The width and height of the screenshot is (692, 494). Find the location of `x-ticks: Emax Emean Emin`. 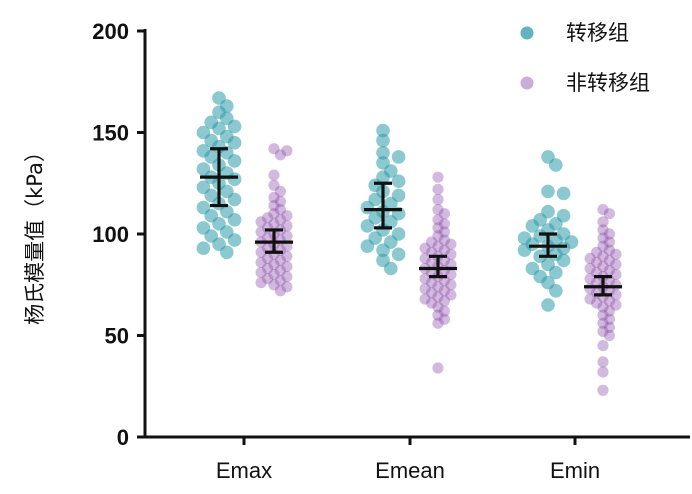

x-ticks: Emax Emean Emin is located at coordinates (408, 460).